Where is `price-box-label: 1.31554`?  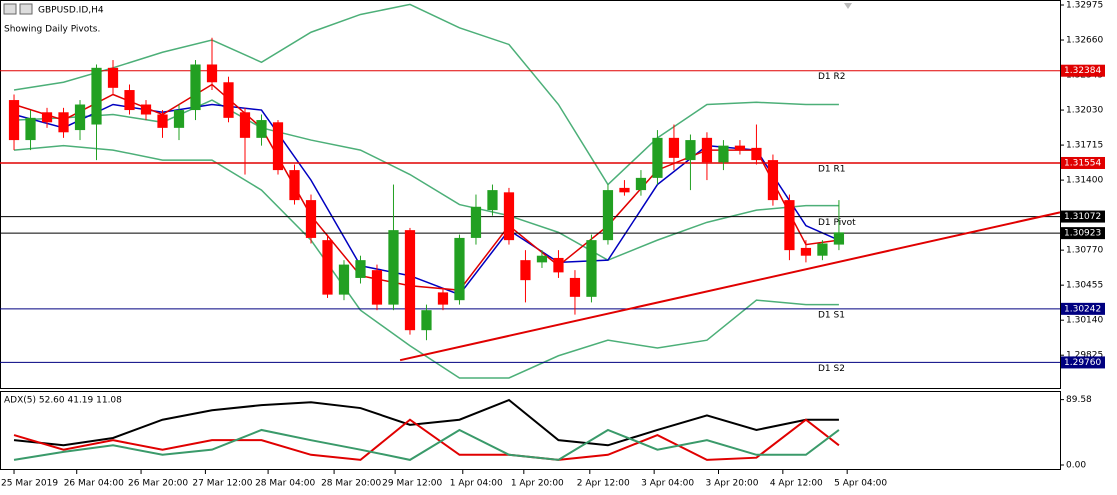 price-box-label: 1.31554 is located at coordinates (1082, 163).